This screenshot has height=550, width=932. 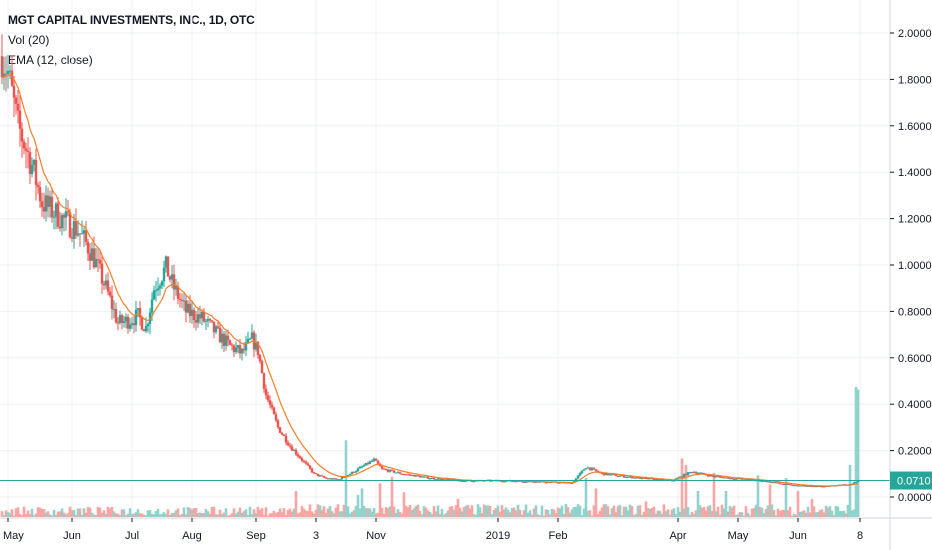 What do you see at coordinates (915, 312) in the screenshot?
I see `price-tick-label: 0.8000` at bounding box center [915, 312].